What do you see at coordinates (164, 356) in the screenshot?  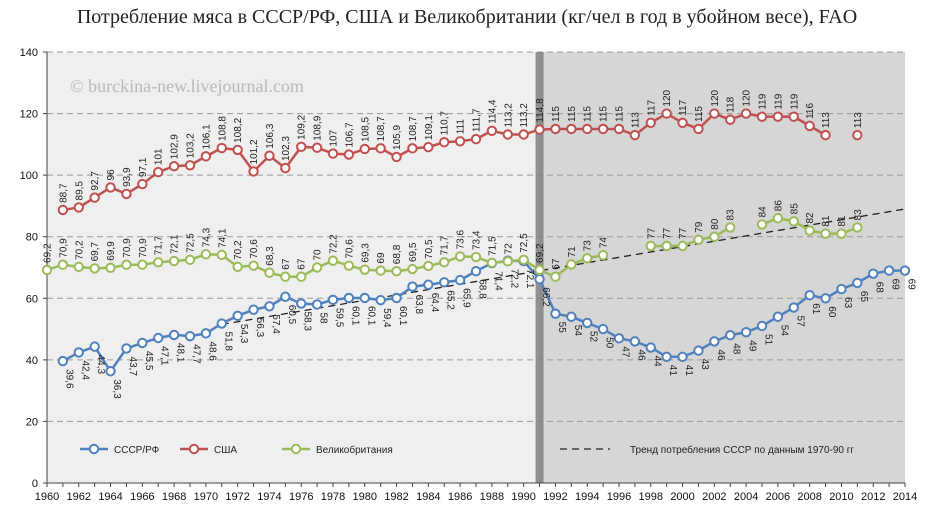 I see `data-label-ussr-1967: 47,1` at bounding box center [164, 356].